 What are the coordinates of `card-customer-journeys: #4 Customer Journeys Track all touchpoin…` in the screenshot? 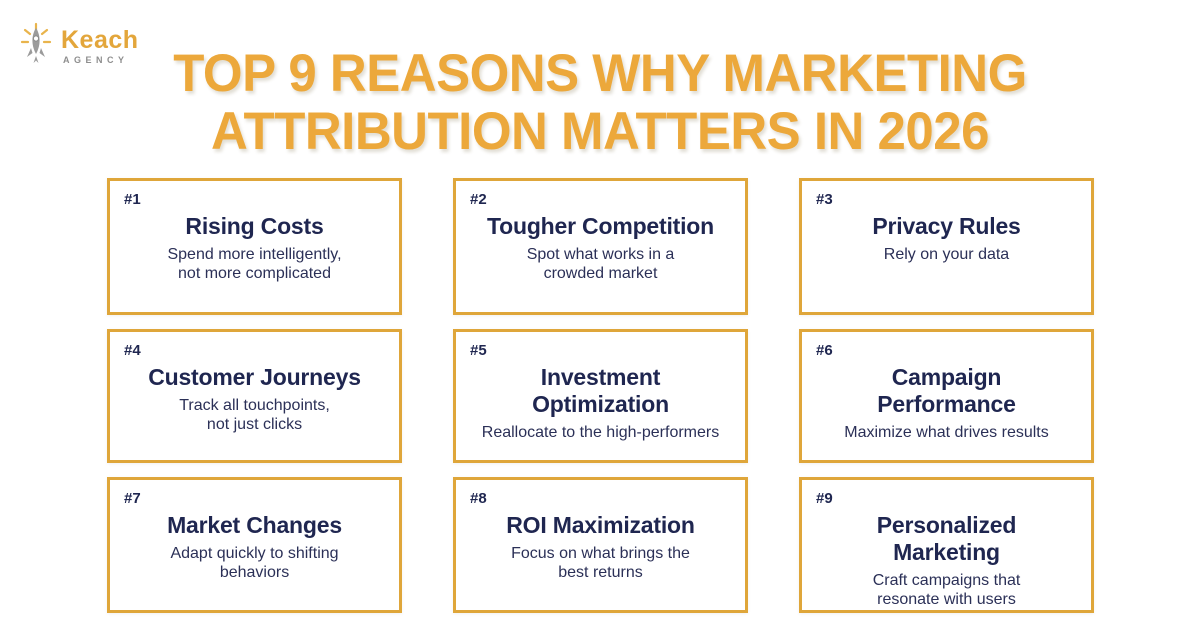 It's located at (254, 396).